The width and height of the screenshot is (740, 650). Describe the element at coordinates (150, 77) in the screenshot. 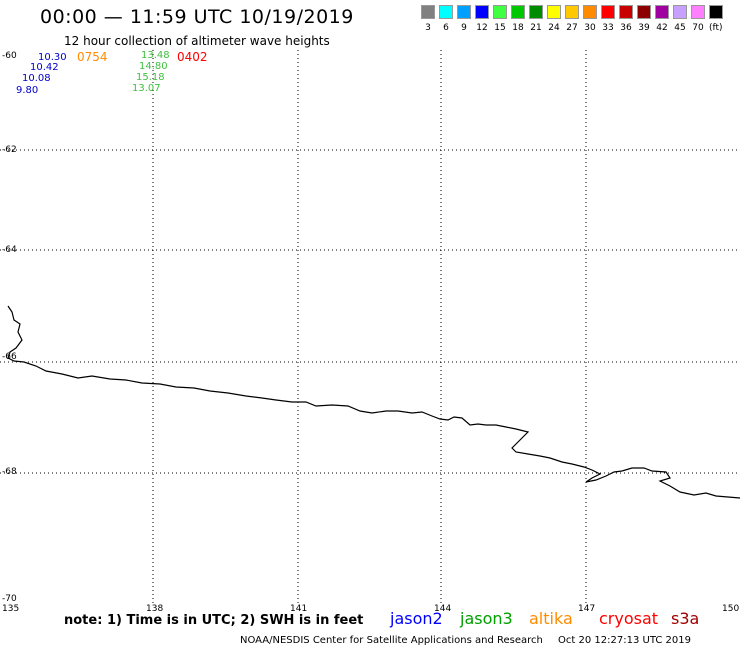

I see `jason3-swh-label: 15.18` at that location.